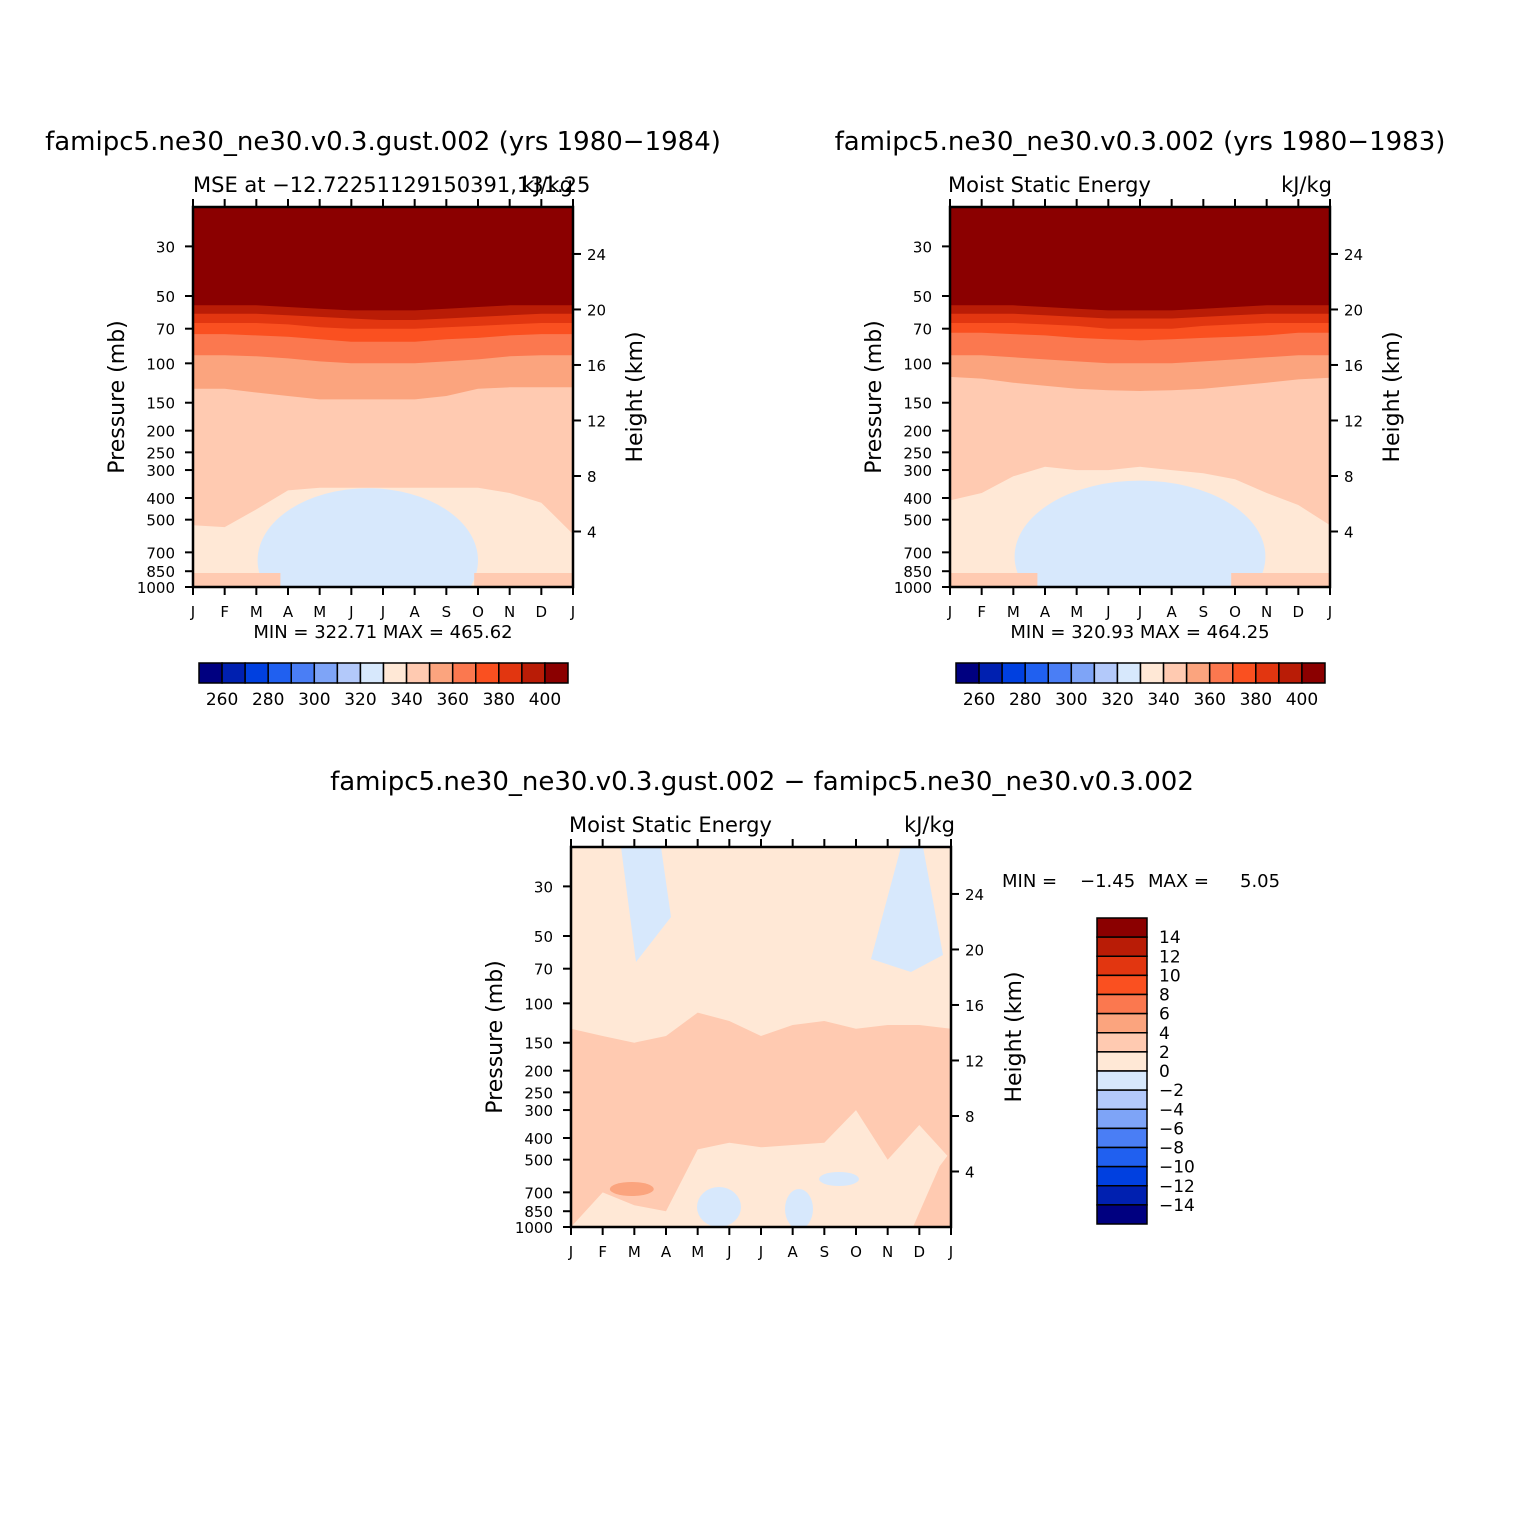 The image size is (1524, 1524). What do you see at coordinates (1178, 881) in the screenshot?
I see `stats-max-label: MAX =` at bounding box center [1178, 881].